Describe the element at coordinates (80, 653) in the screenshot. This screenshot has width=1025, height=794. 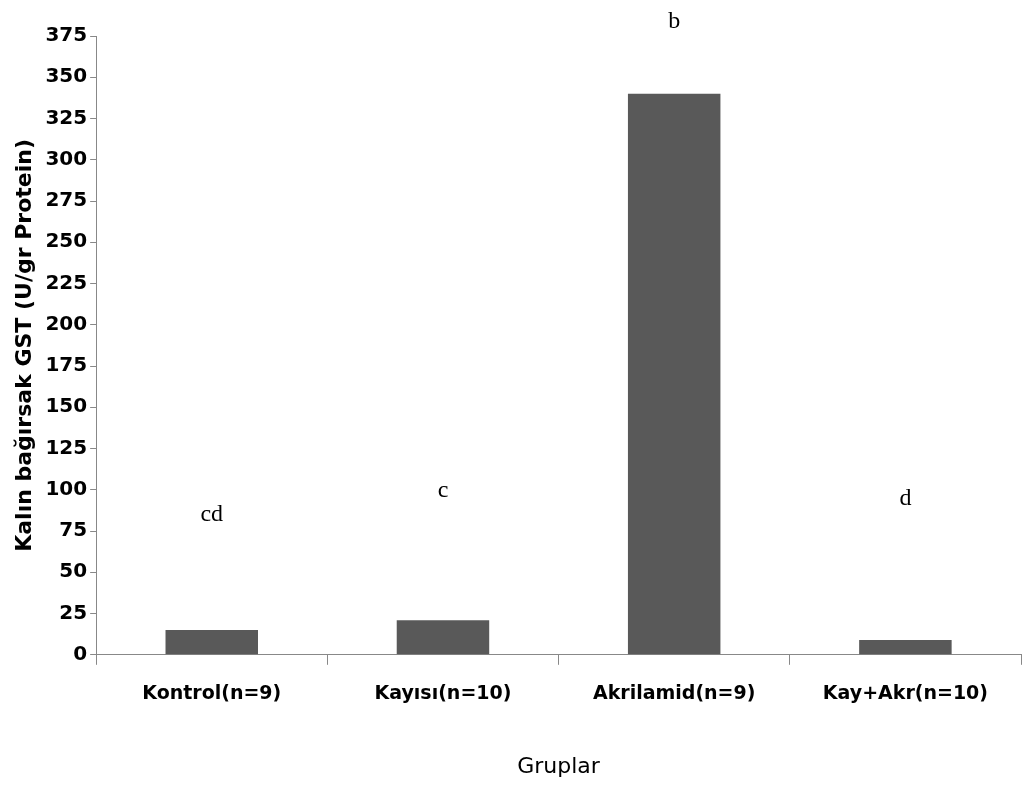
I see `y-tick-label: 0` at that location.